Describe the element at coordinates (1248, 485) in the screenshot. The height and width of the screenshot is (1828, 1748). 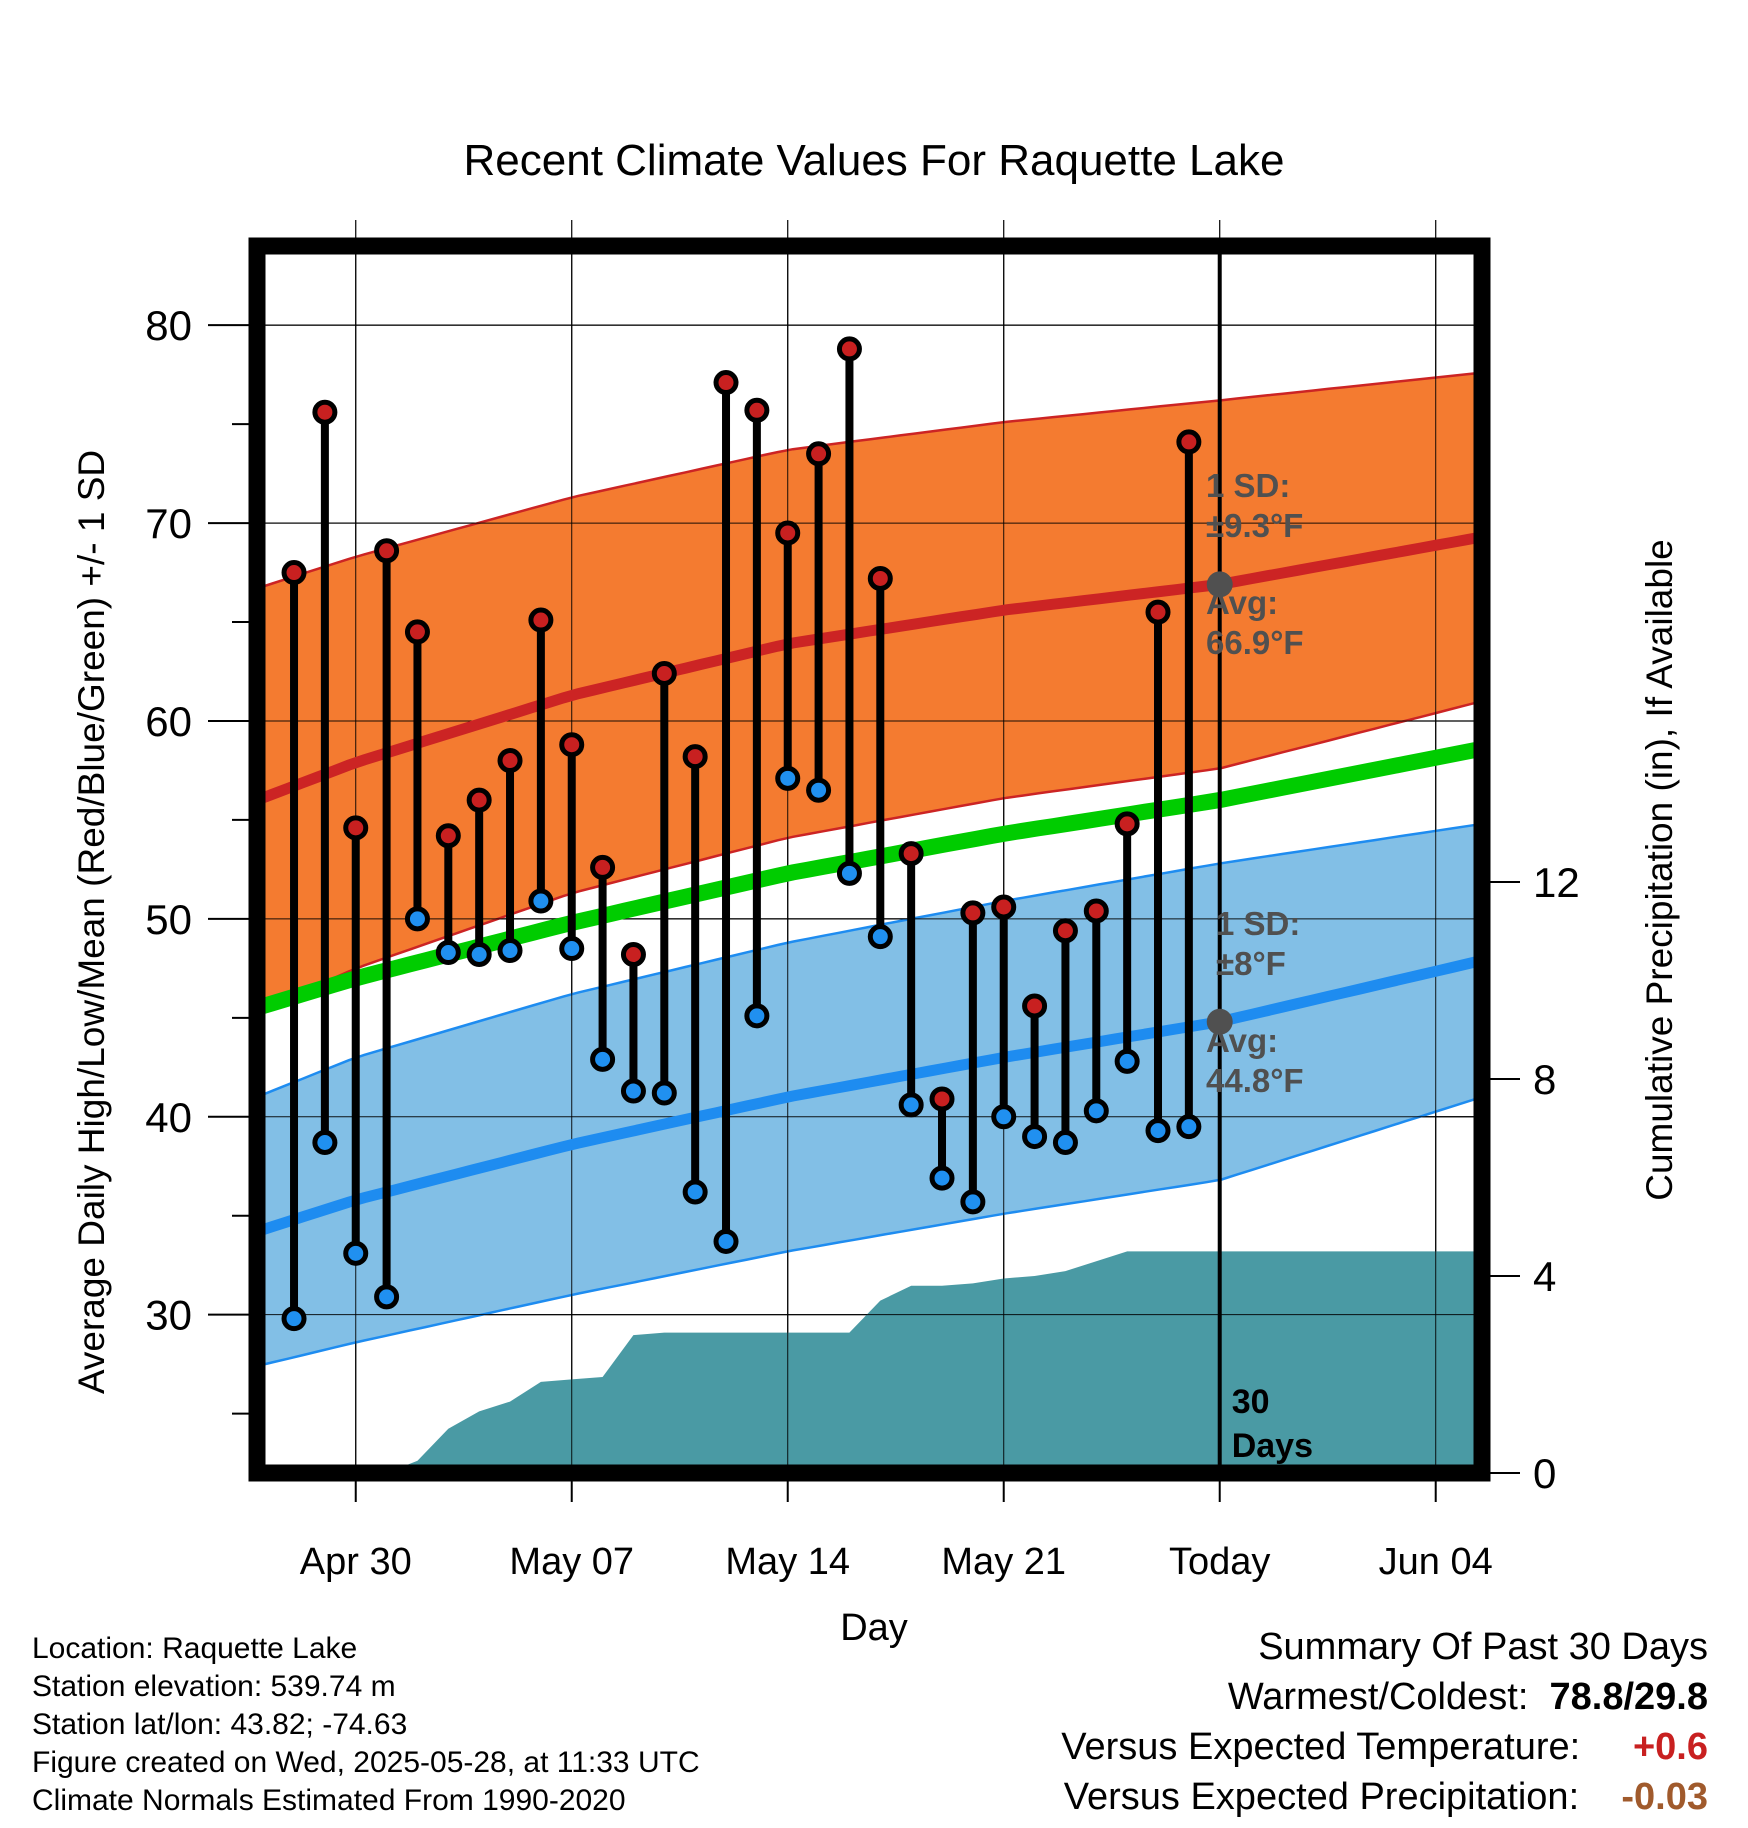
I see `high-sd-label: 1 SD:` at that location.